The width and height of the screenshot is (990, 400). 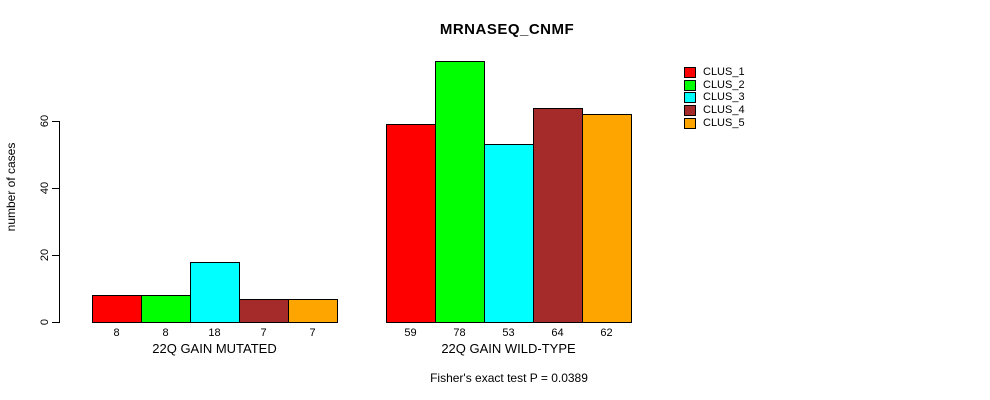 What do you see at coordinates (215, 292) in the screenshot?
I see `bar-clus_3-group1` at bounding box center [215, 292].